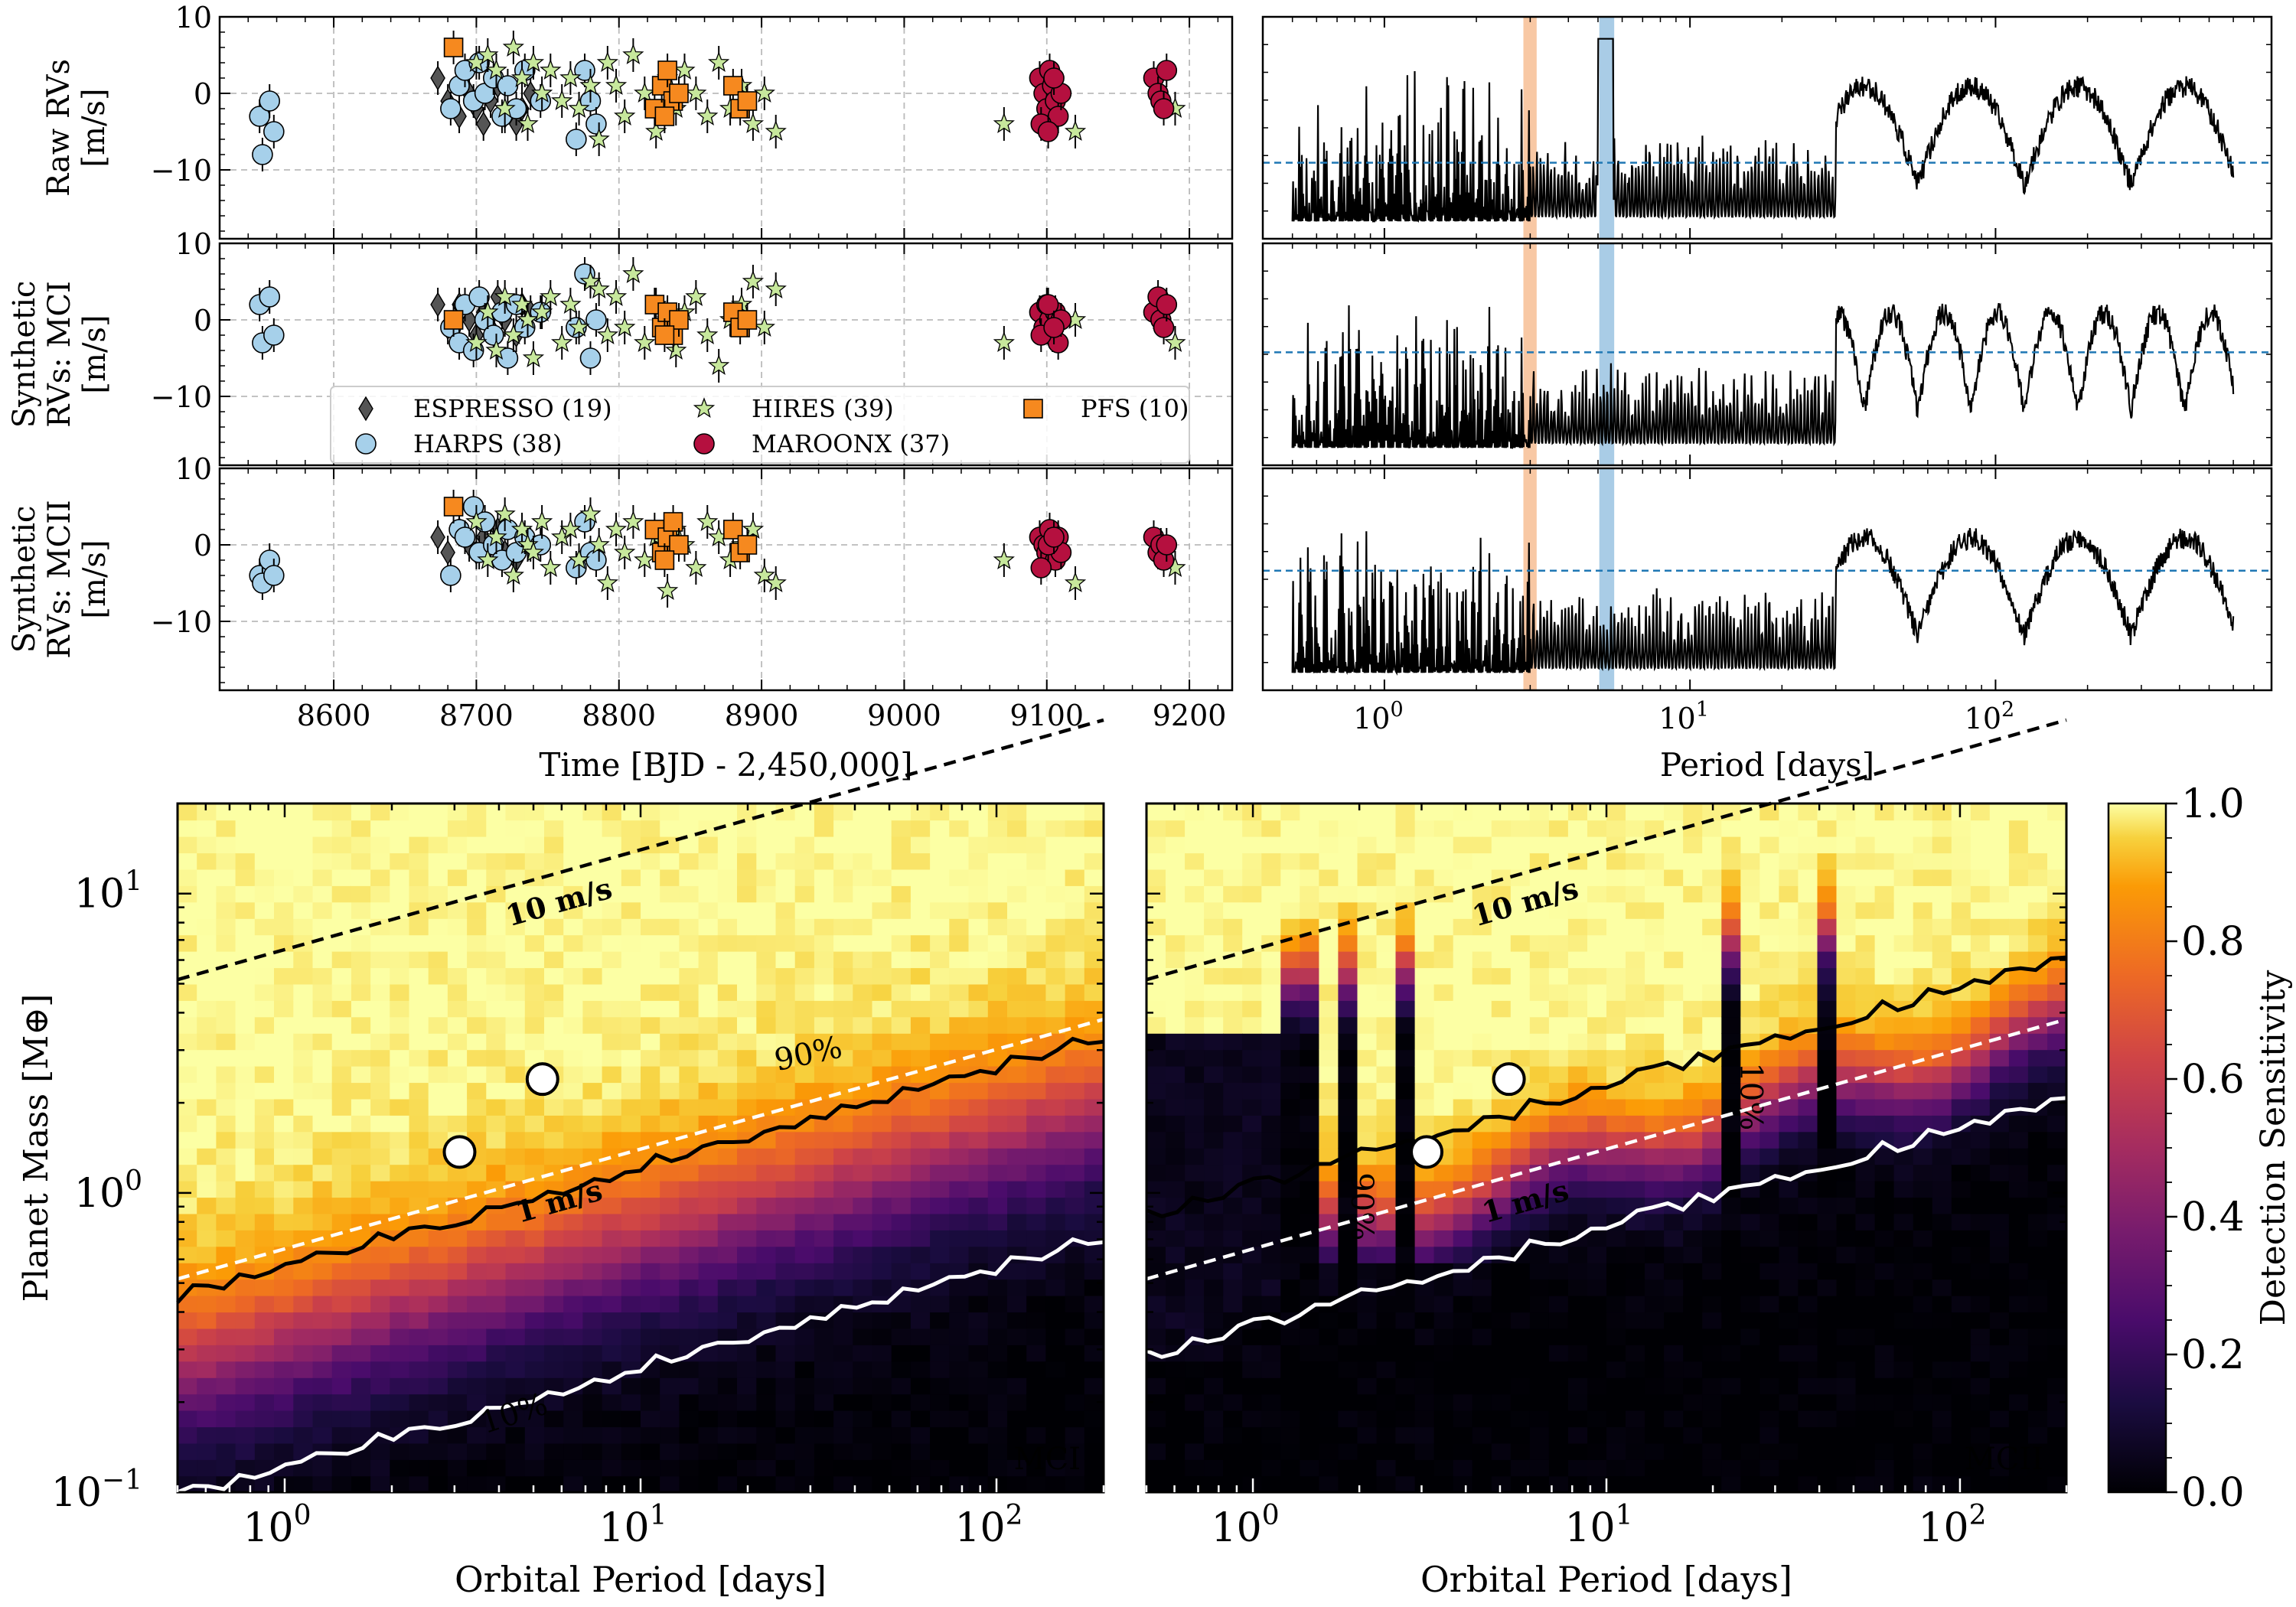 The height and width of the screenshot is (1607, 2296). What do you see at coordinates (707, 520) in the screenshot?
I see `data-point` at bounding box center [707, 520].